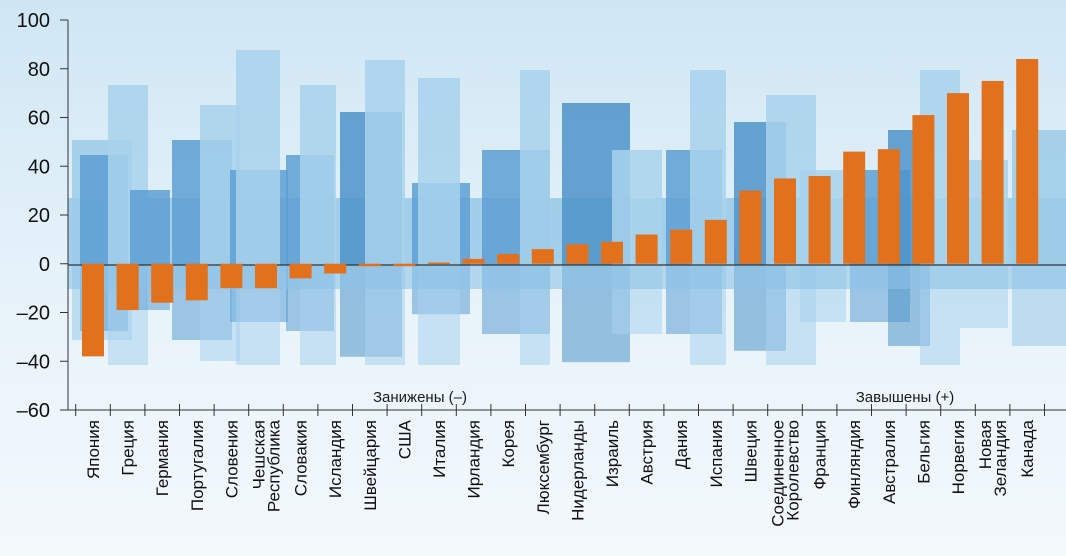 The height and width of the screenshot is (556, 1066). What do you see at coordinates (33, 411) in the screenshot?
I see `y-tick-label: –60` at bounding box center [33, 411].